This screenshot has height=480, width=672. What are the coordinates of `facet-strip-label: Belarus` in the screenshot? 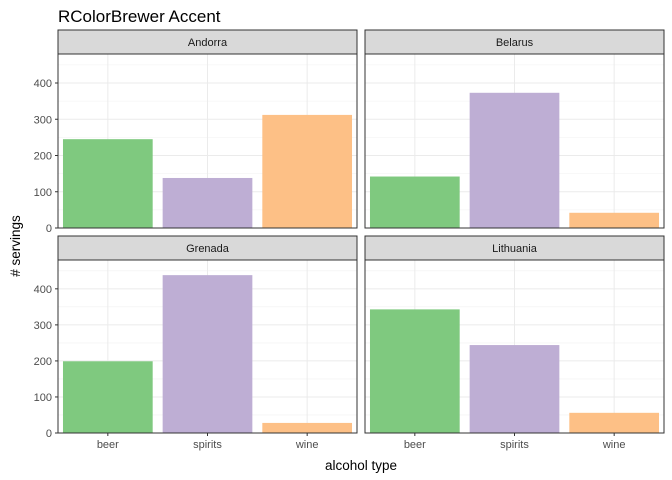 It's located at (515, 43).